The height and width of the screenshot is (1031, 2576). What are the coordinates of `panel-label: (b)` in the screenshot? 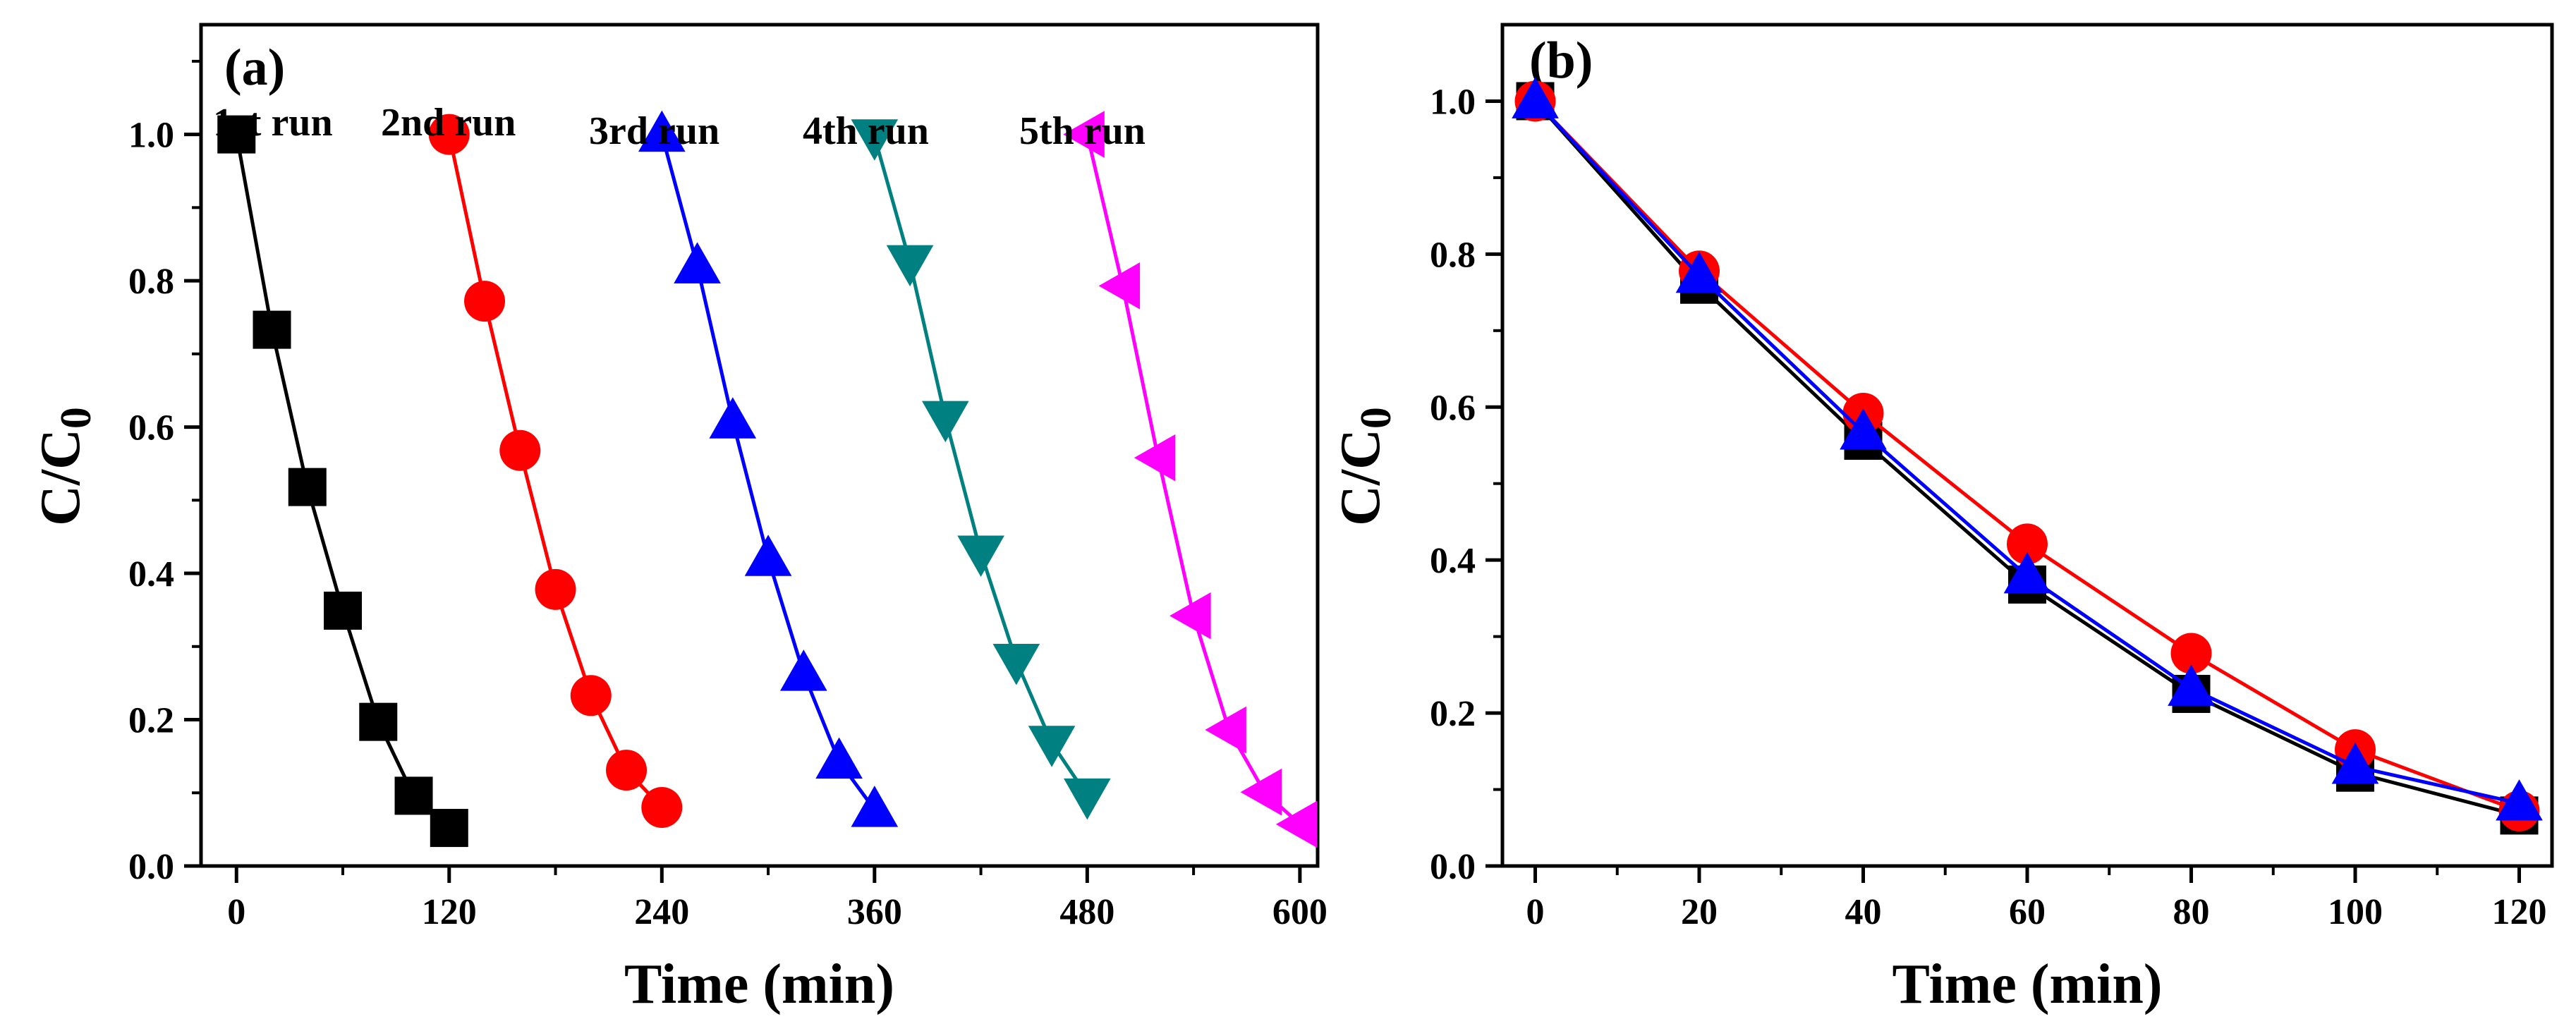 It's located at (1561, 61).